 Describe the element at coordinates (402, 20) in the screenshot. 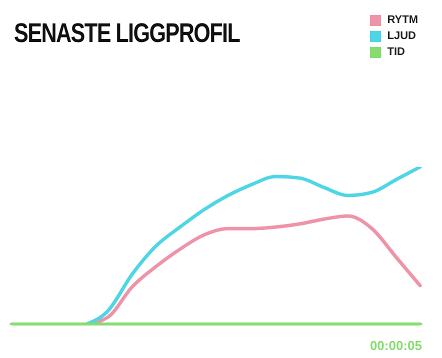

I see `legend-label: RYTM` at that location.